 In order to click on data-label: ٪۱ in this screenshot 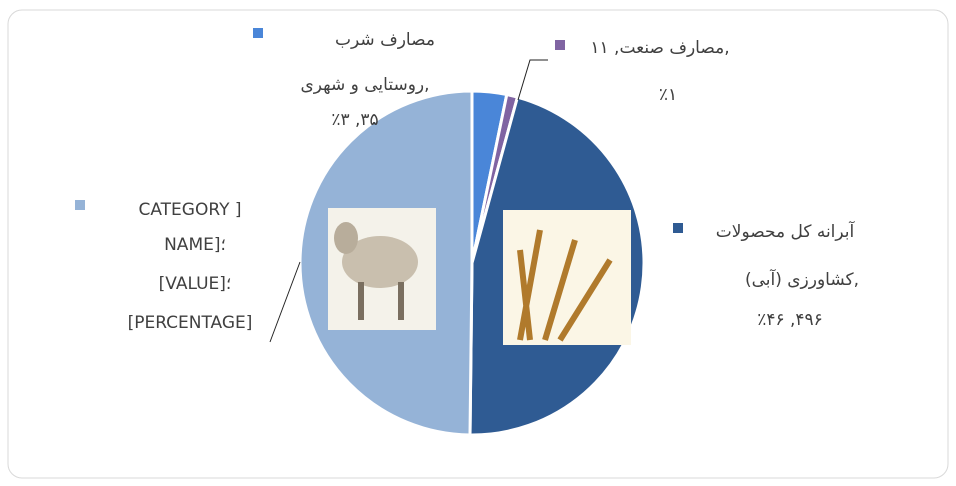, I will do `click(668, 95)`.